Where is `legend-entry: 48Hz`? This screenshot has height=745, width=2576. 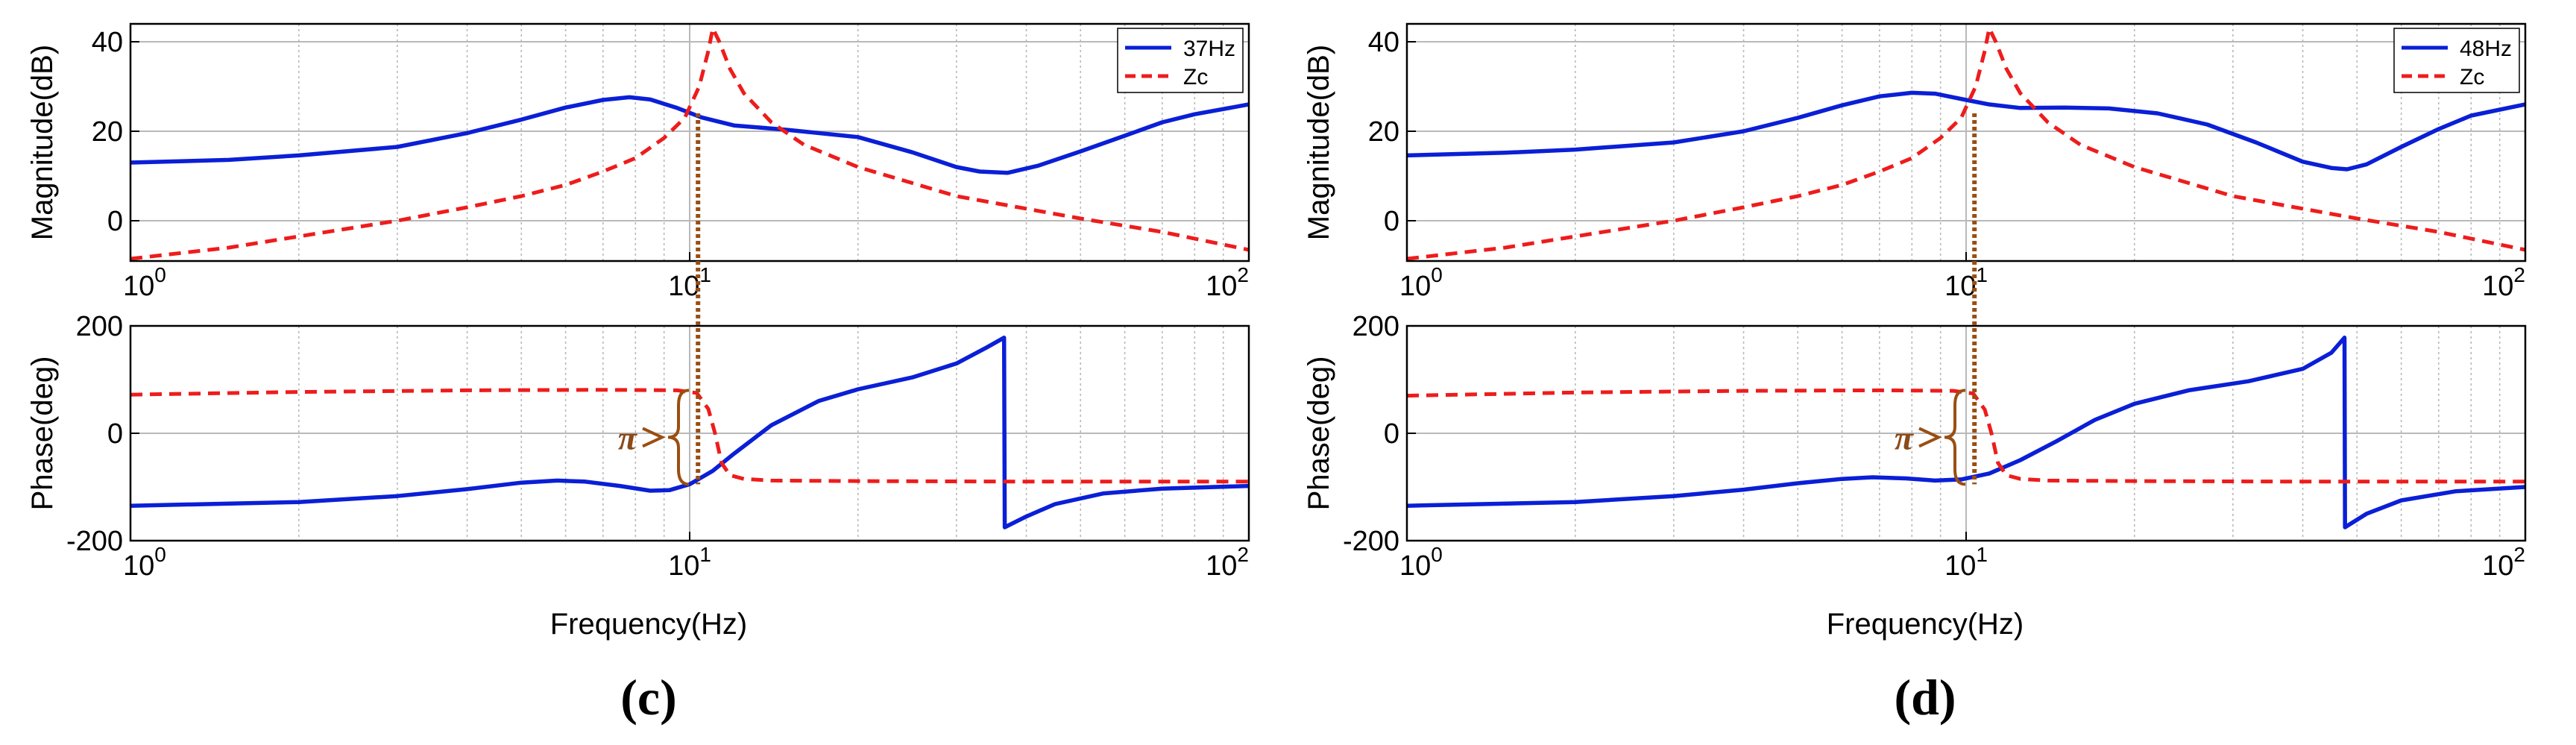
legend-entry: 48Hz is located at coordinates (2486, 49).